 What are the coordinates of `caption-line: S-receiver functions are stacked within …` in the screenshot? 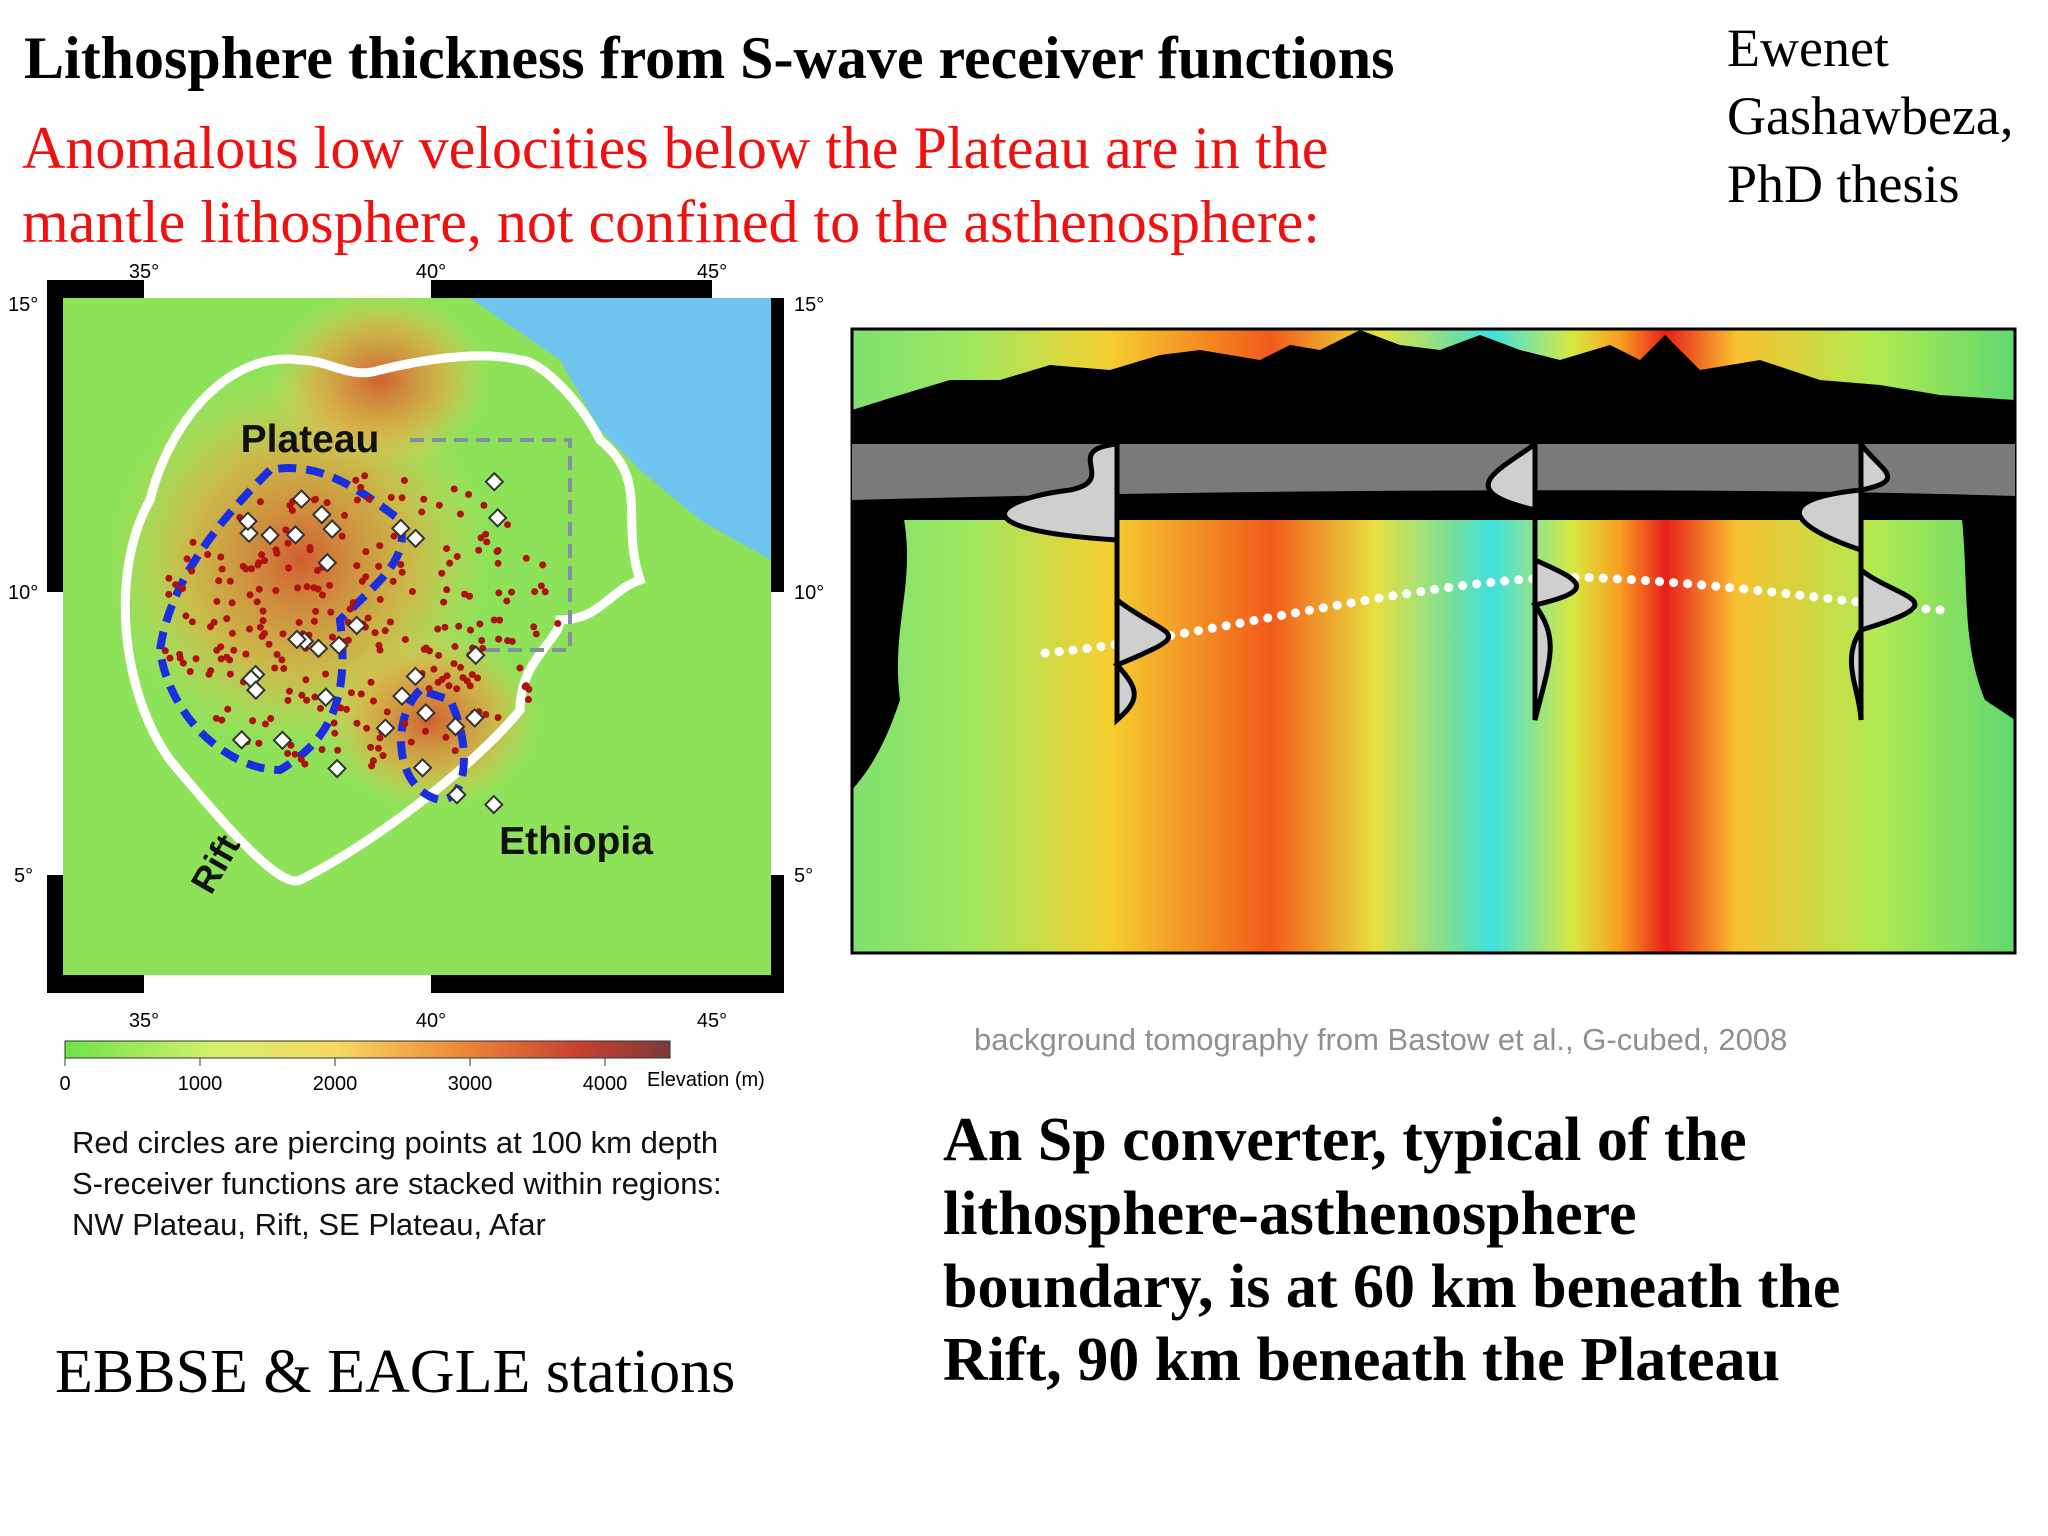 It's located at (397, 1183).